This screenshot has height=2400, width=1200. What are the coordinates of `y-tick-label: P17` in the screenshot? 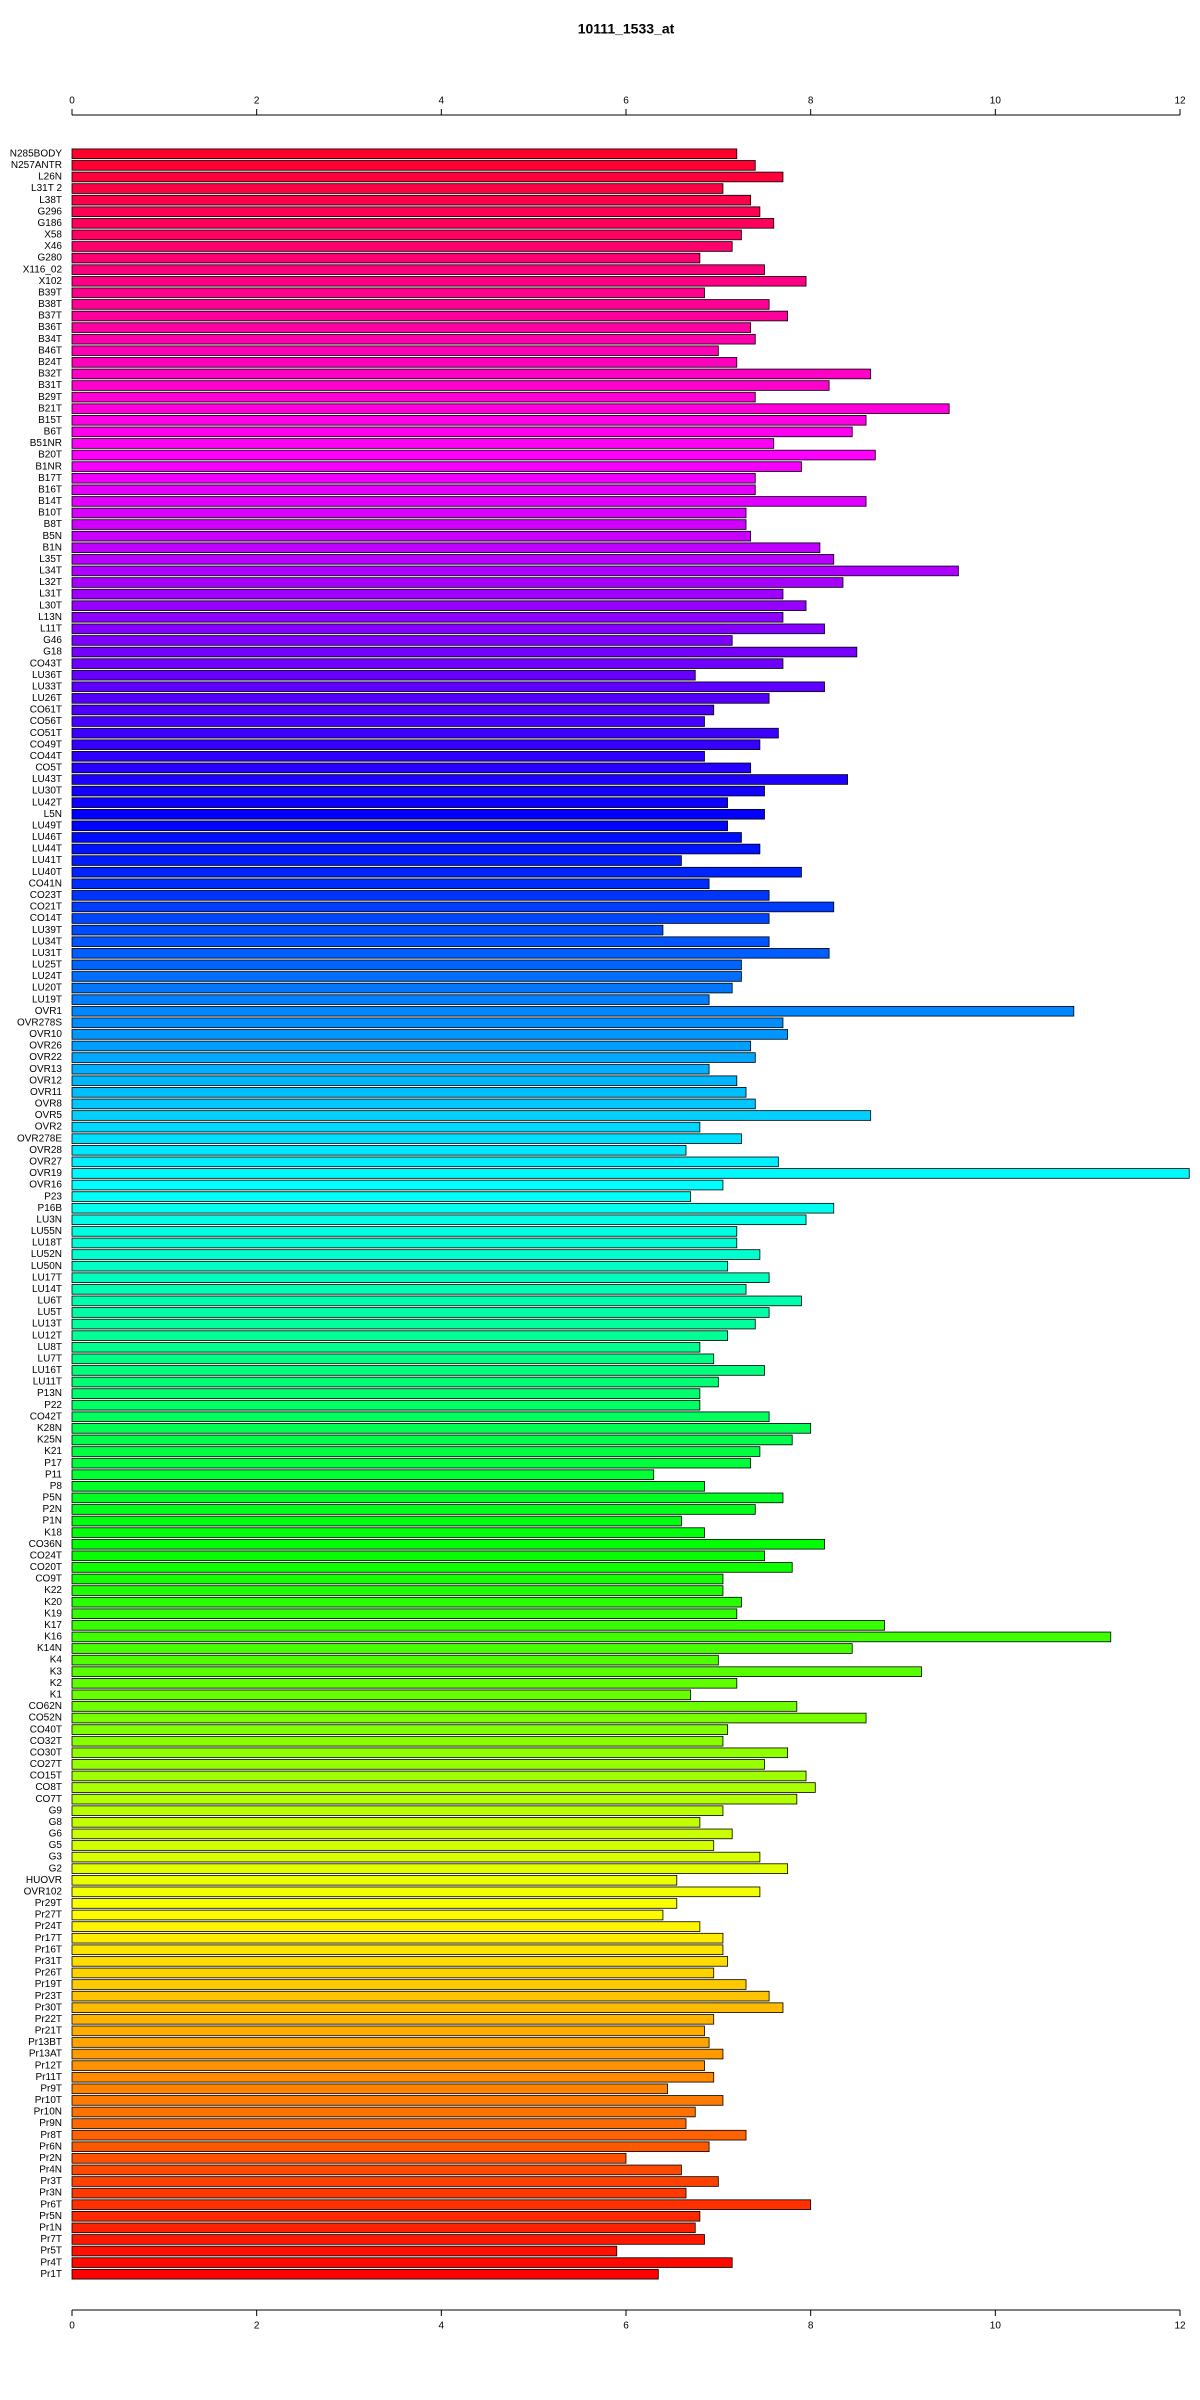 It's located at (53, 1463).